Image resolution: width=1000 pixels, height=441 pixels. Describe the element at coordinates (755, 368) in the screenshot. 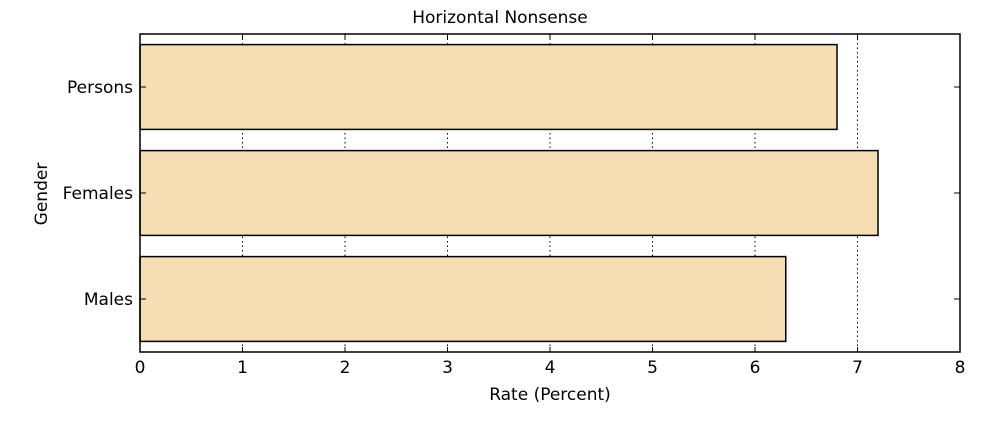

I see `x-tick-label: 6` at that location.